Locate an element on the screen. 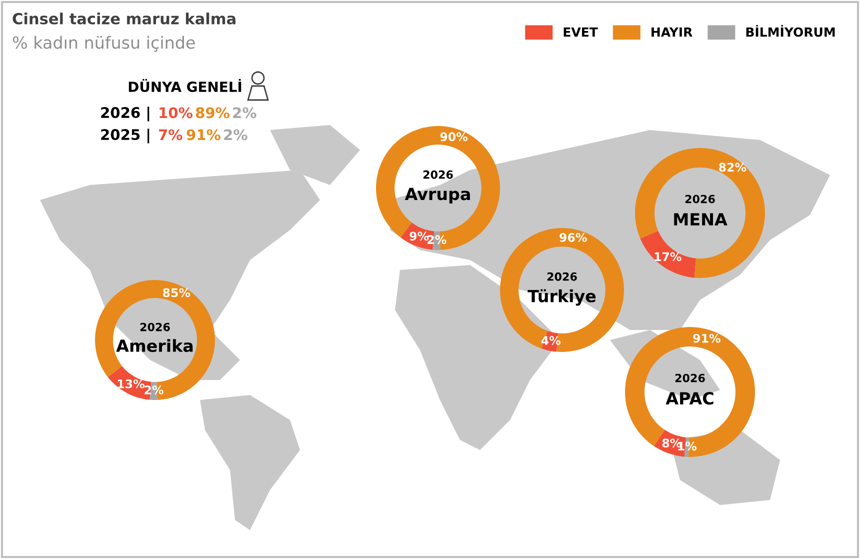  text: Avrupa is located at coordinates (437, 196).